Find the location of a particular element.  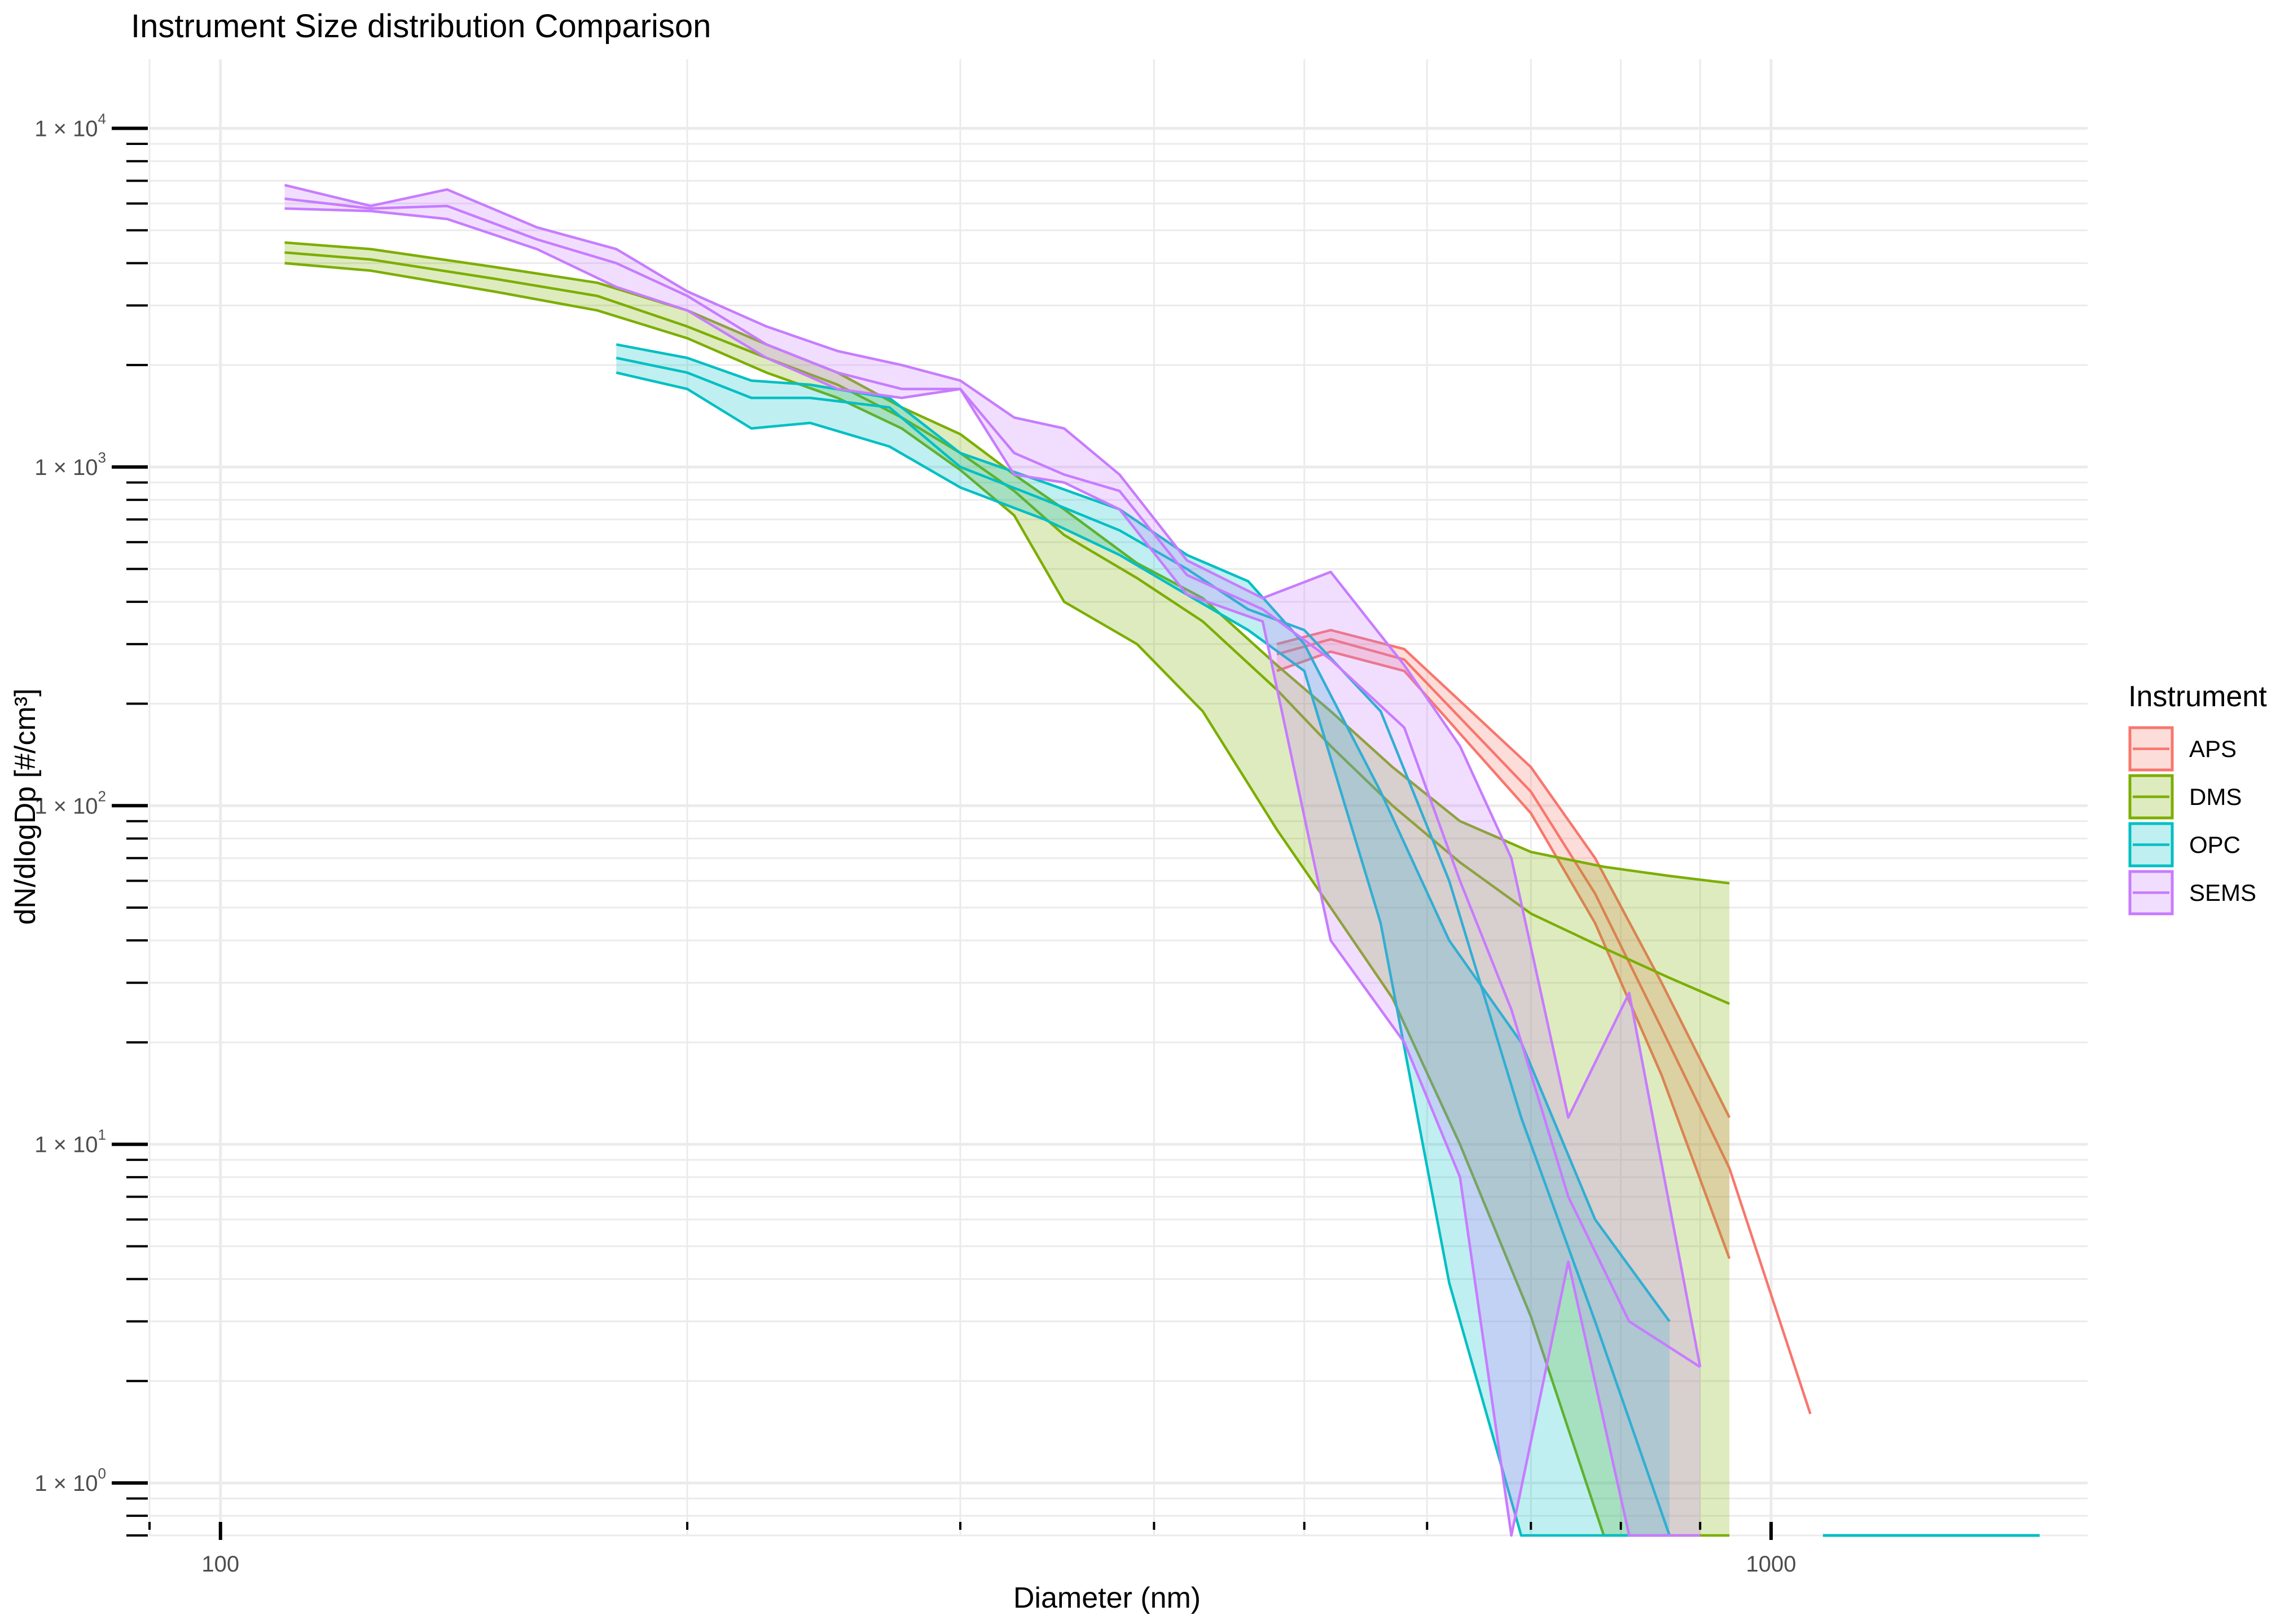

x-tick-label: 100 is located at coordinates (220, 1565).